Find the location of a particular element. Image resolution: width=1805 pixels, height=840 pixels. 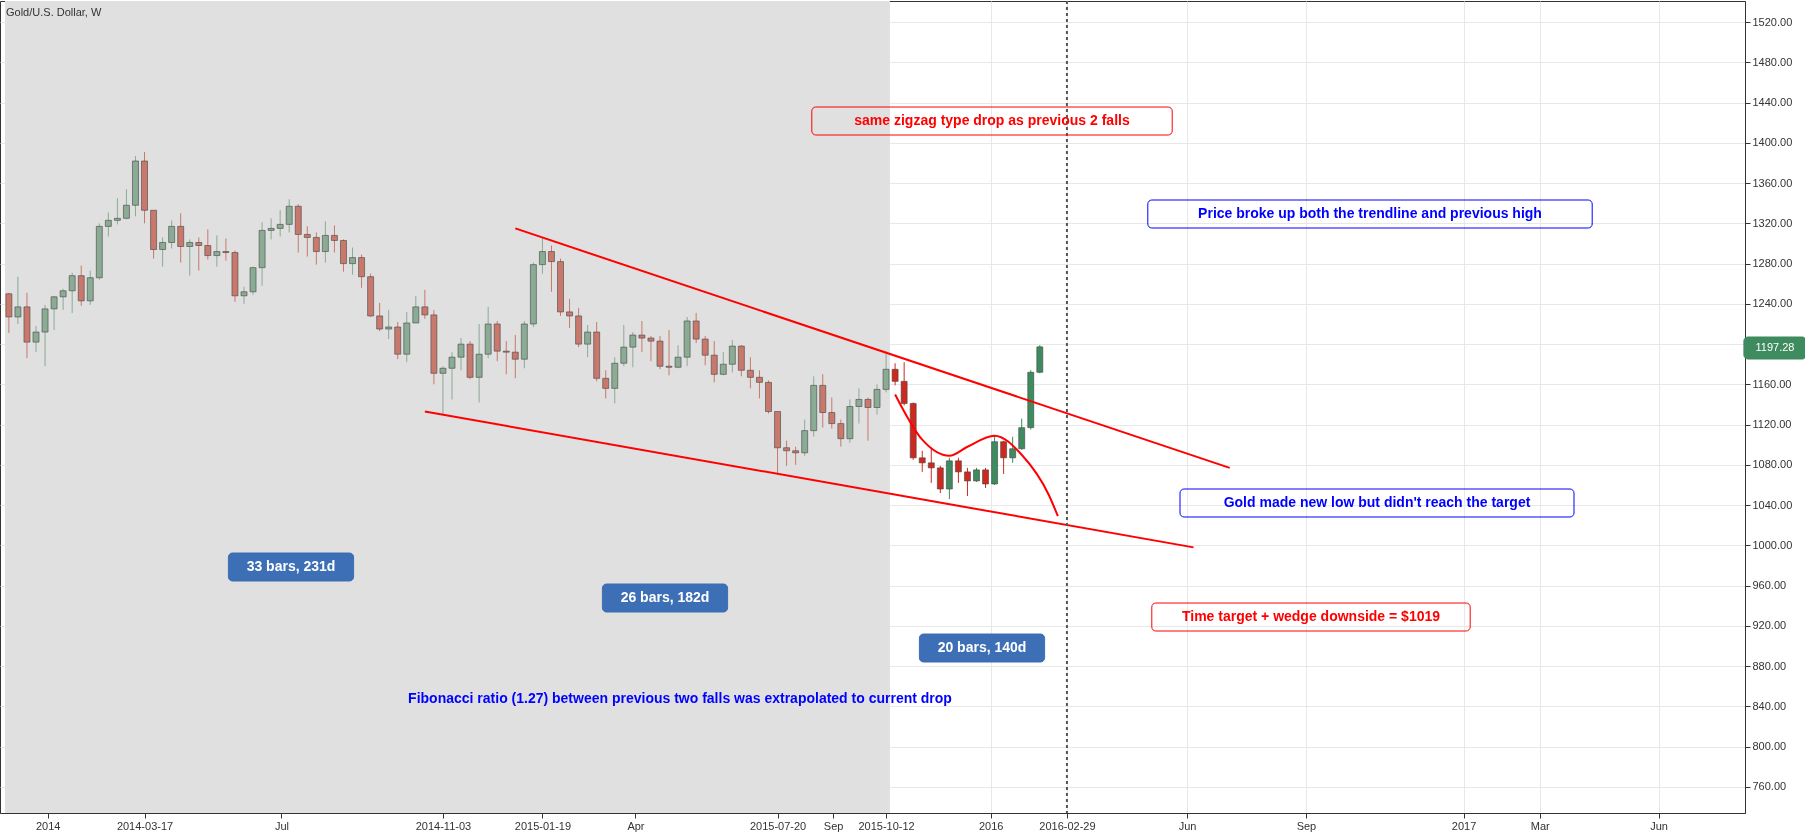

y-tick-label: 960.00 is located at coordinates (1769, 585).